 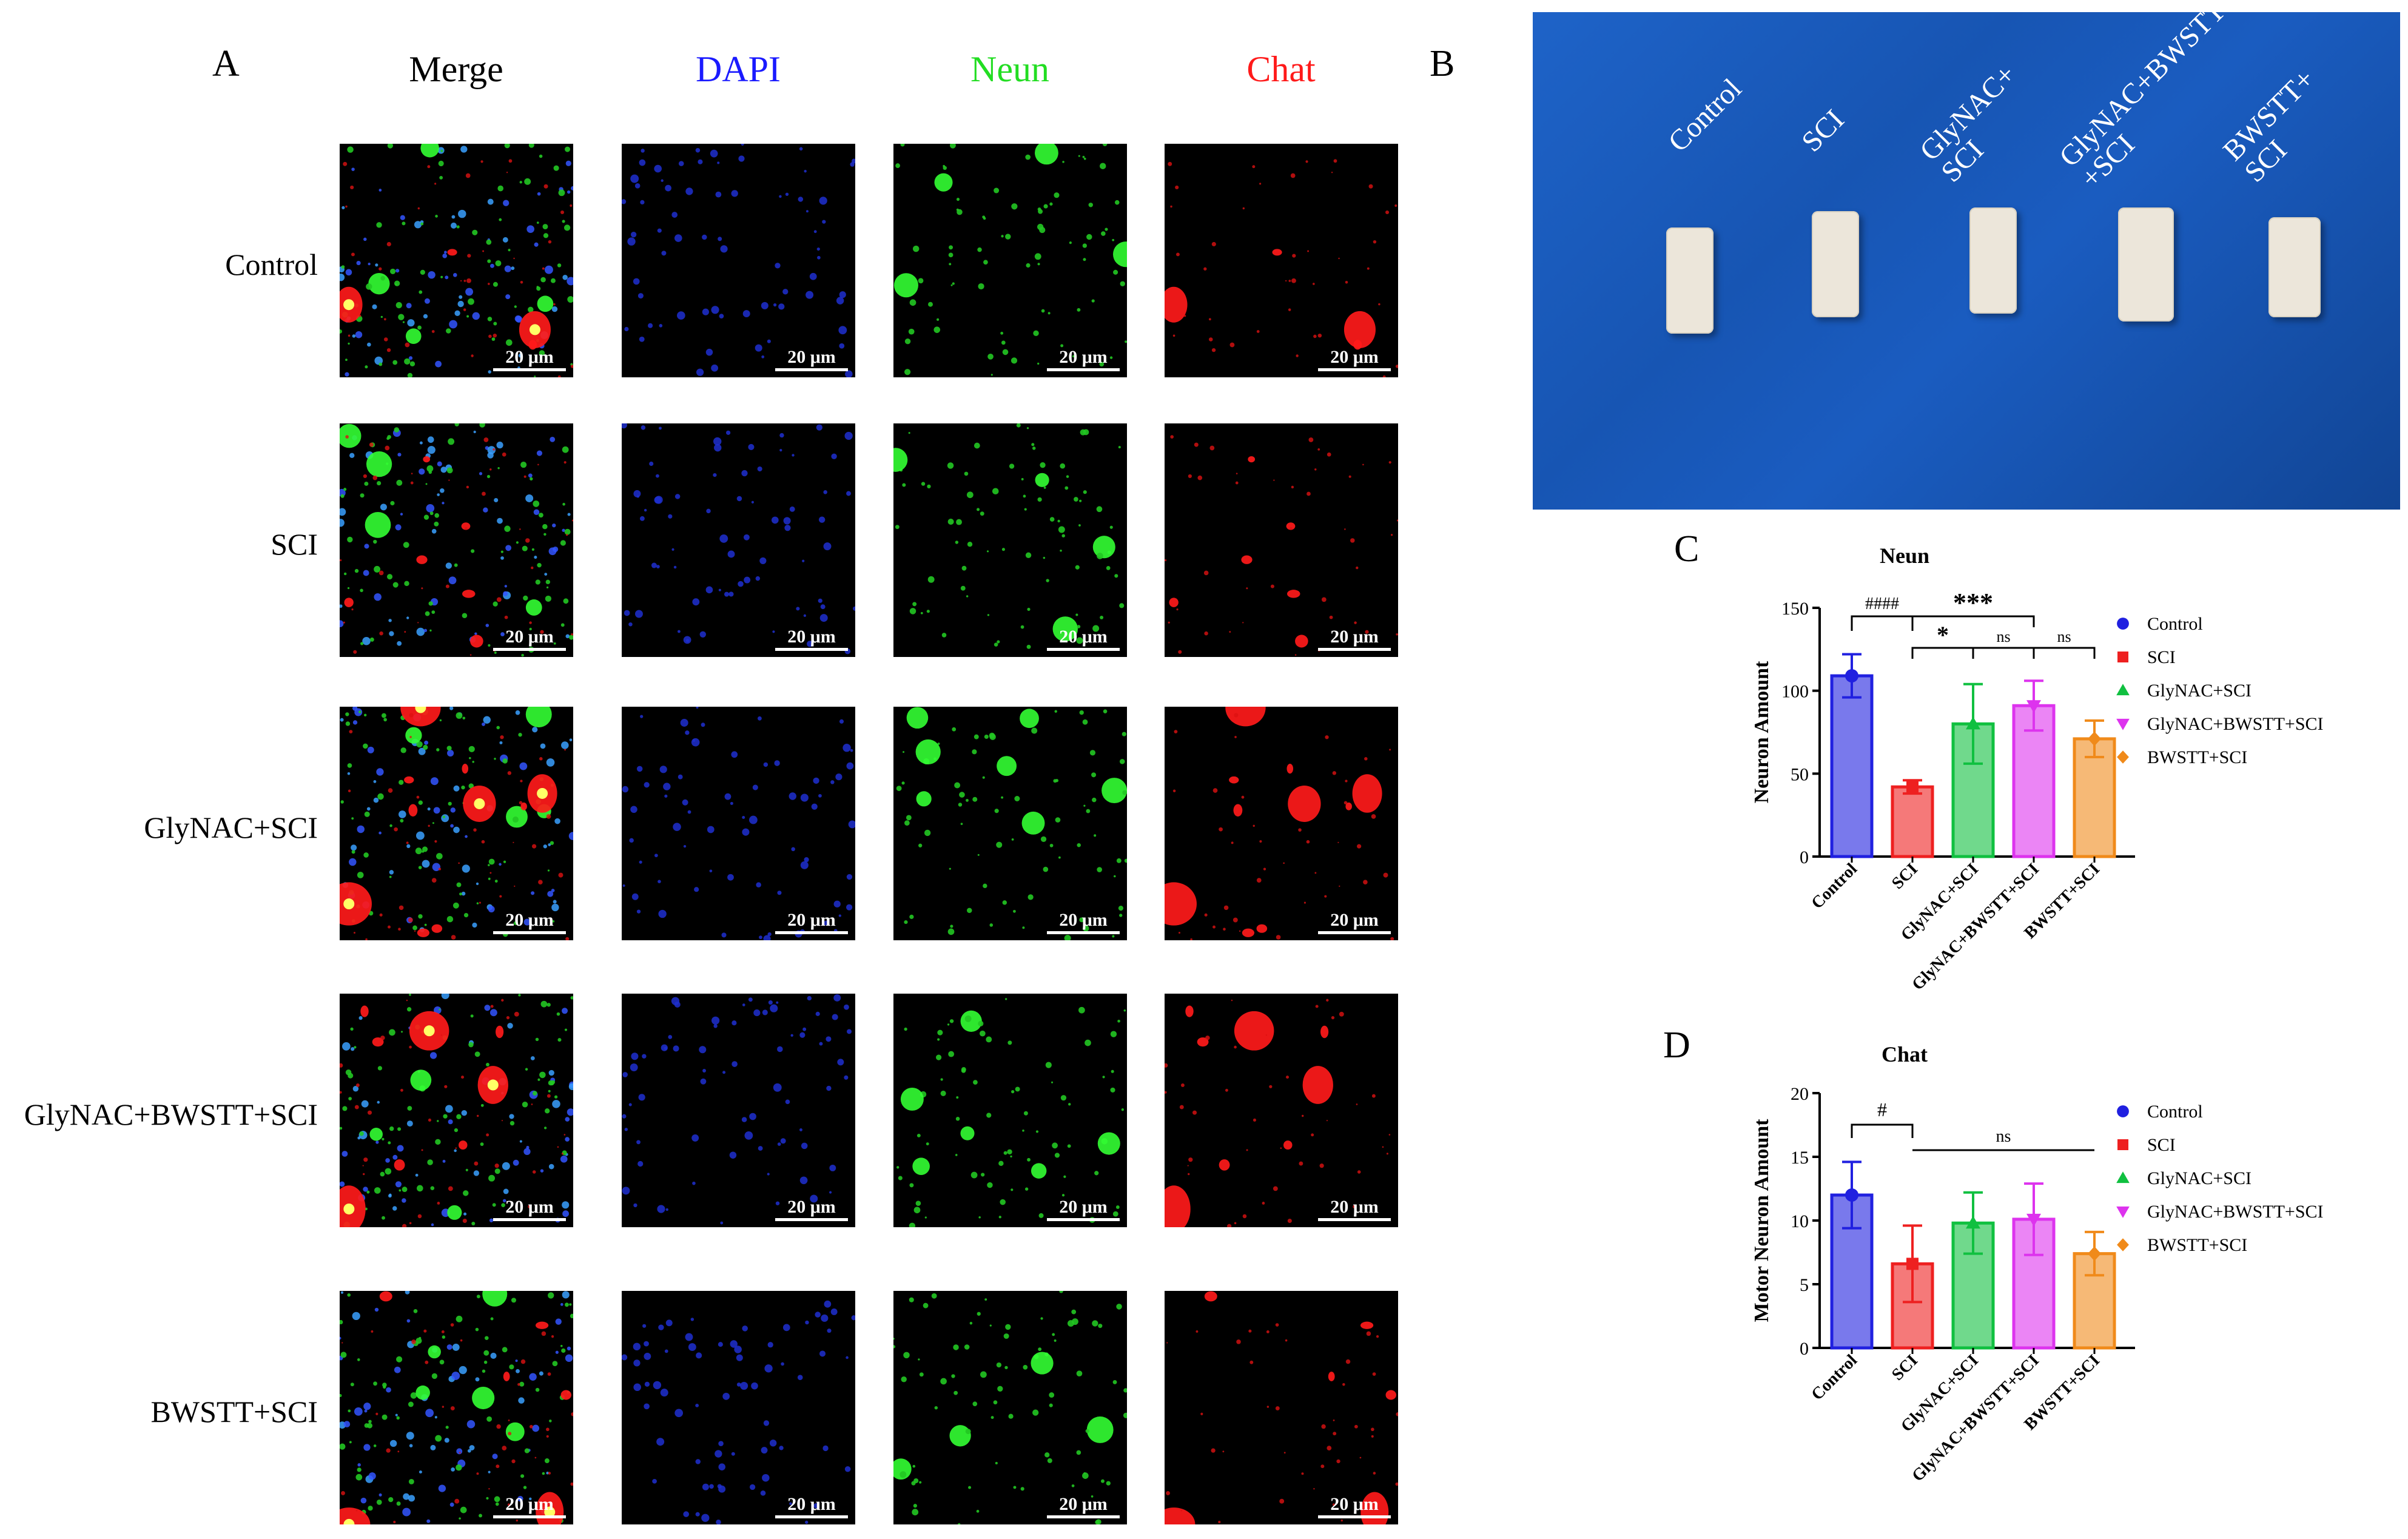 I want to click on row-label-1: SCI, so click(x=294, y=544).